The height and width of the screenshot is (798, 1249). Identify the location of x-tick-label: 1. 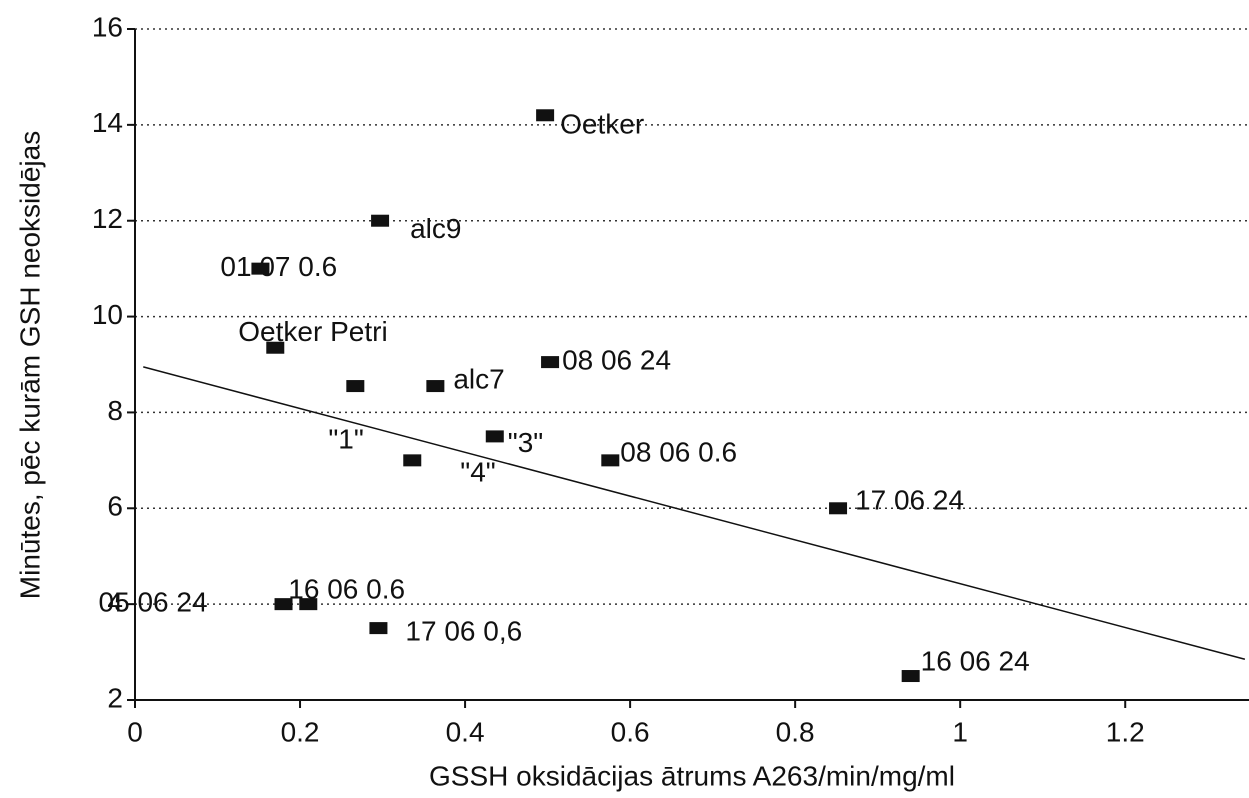
(960, 731).